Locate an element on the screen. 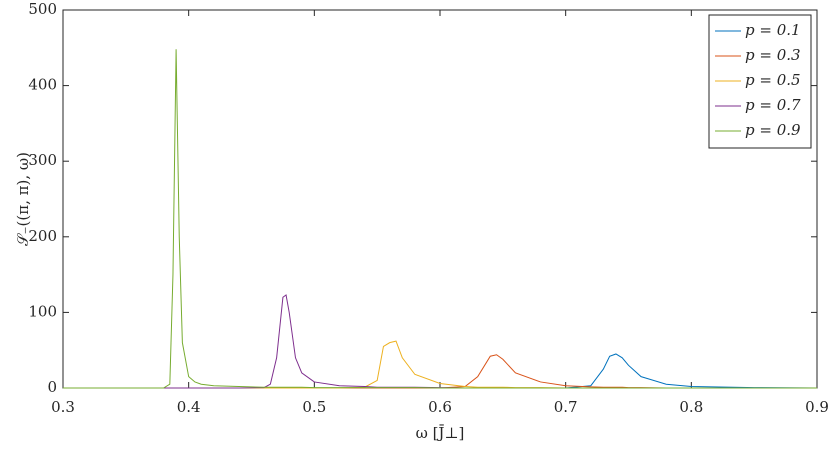 The height and width of the screenshot is (451, 830). x-tick-label: 0.6 is located at coordinates (440, 407).